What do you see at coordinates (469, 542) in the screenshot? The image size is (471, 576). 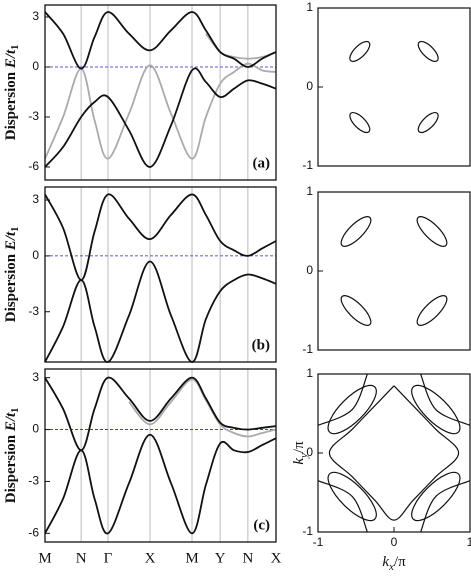 I see `x-tick-label: 1` at bounding box center [469, 542].